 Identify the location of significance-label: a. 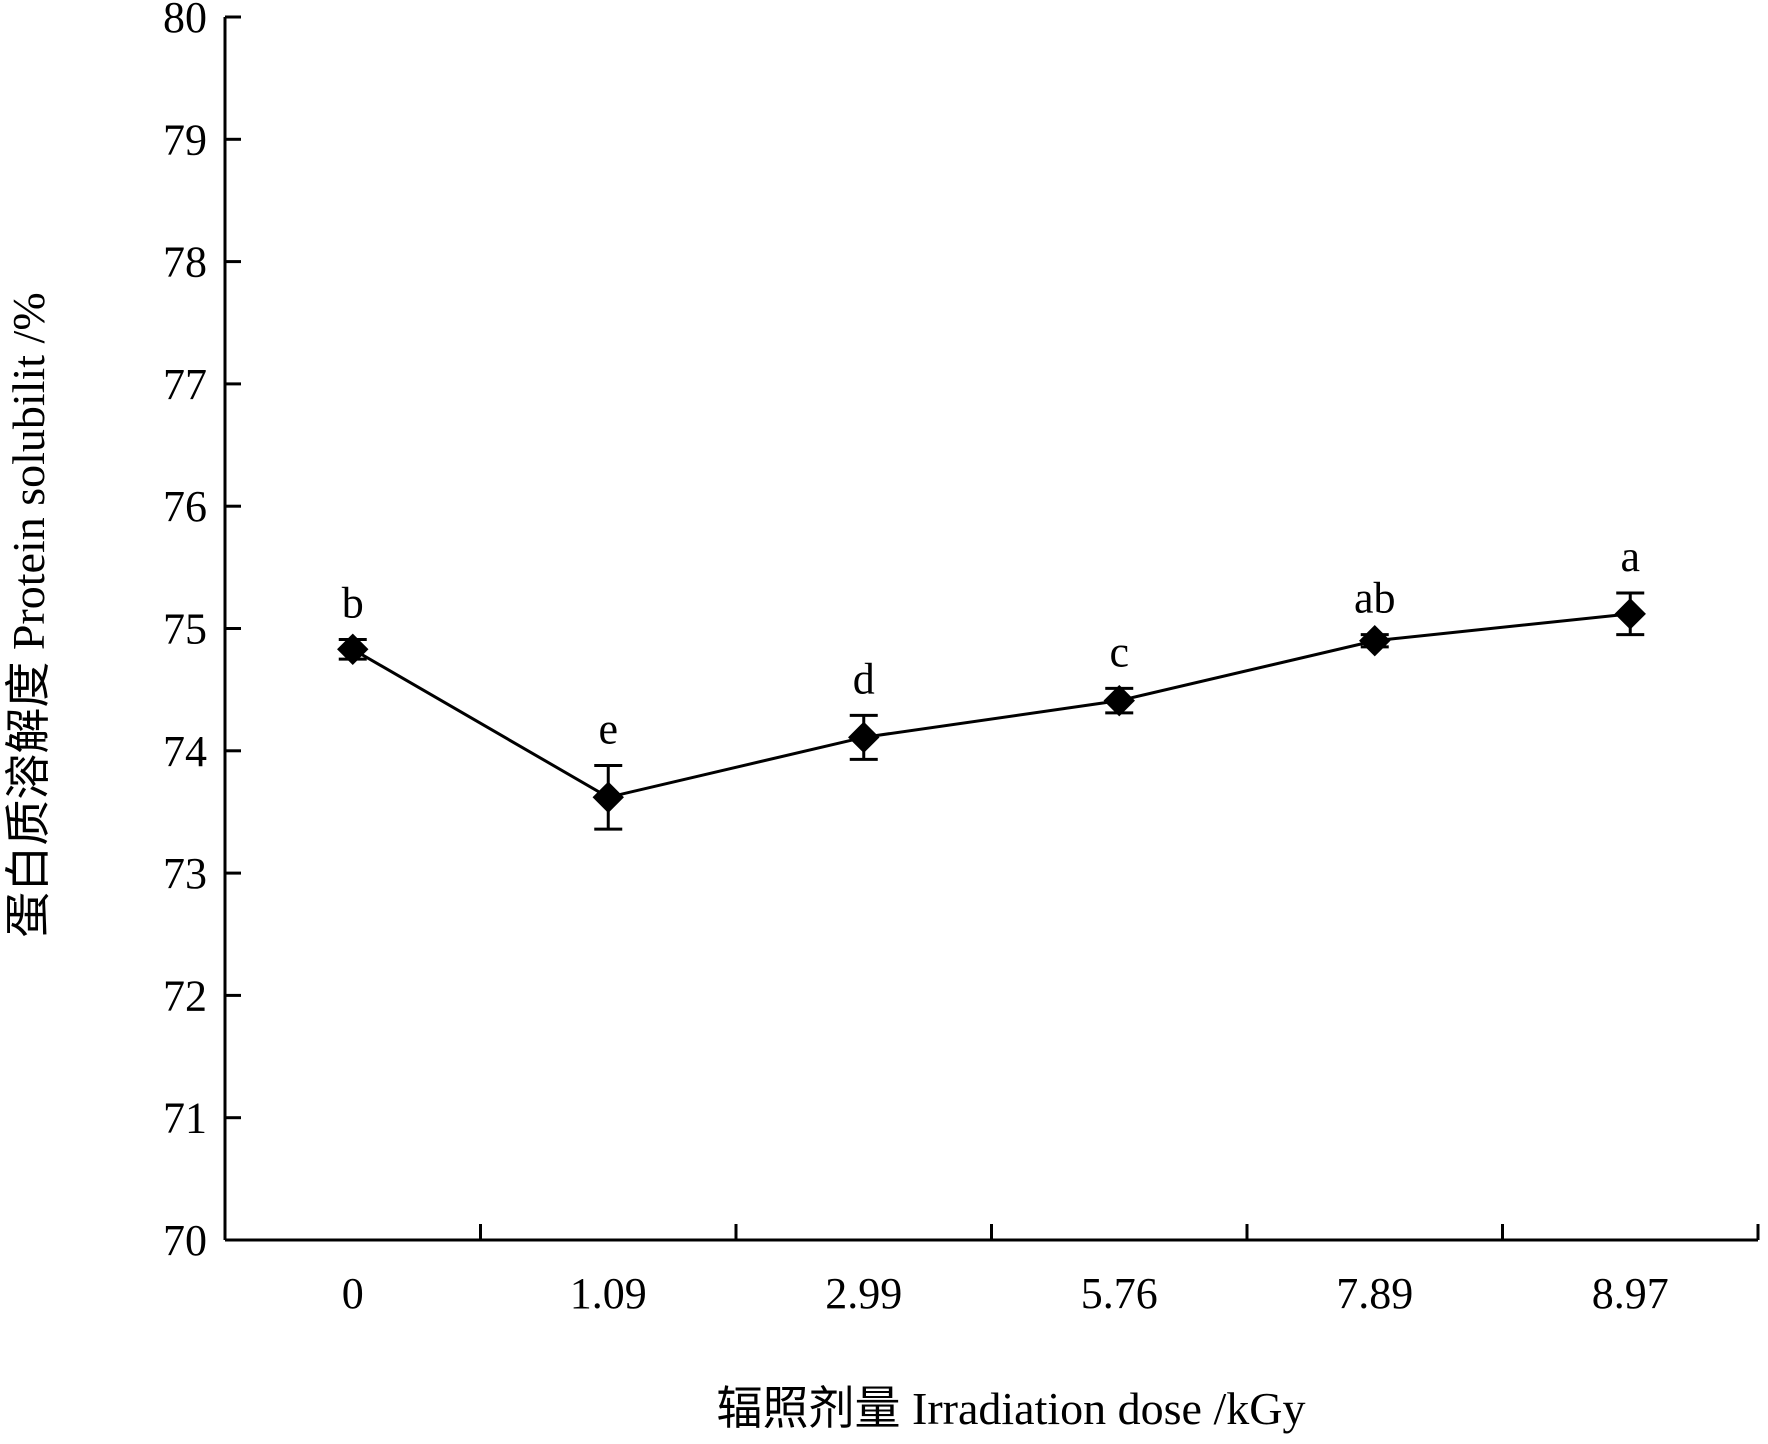
(1630, 556).